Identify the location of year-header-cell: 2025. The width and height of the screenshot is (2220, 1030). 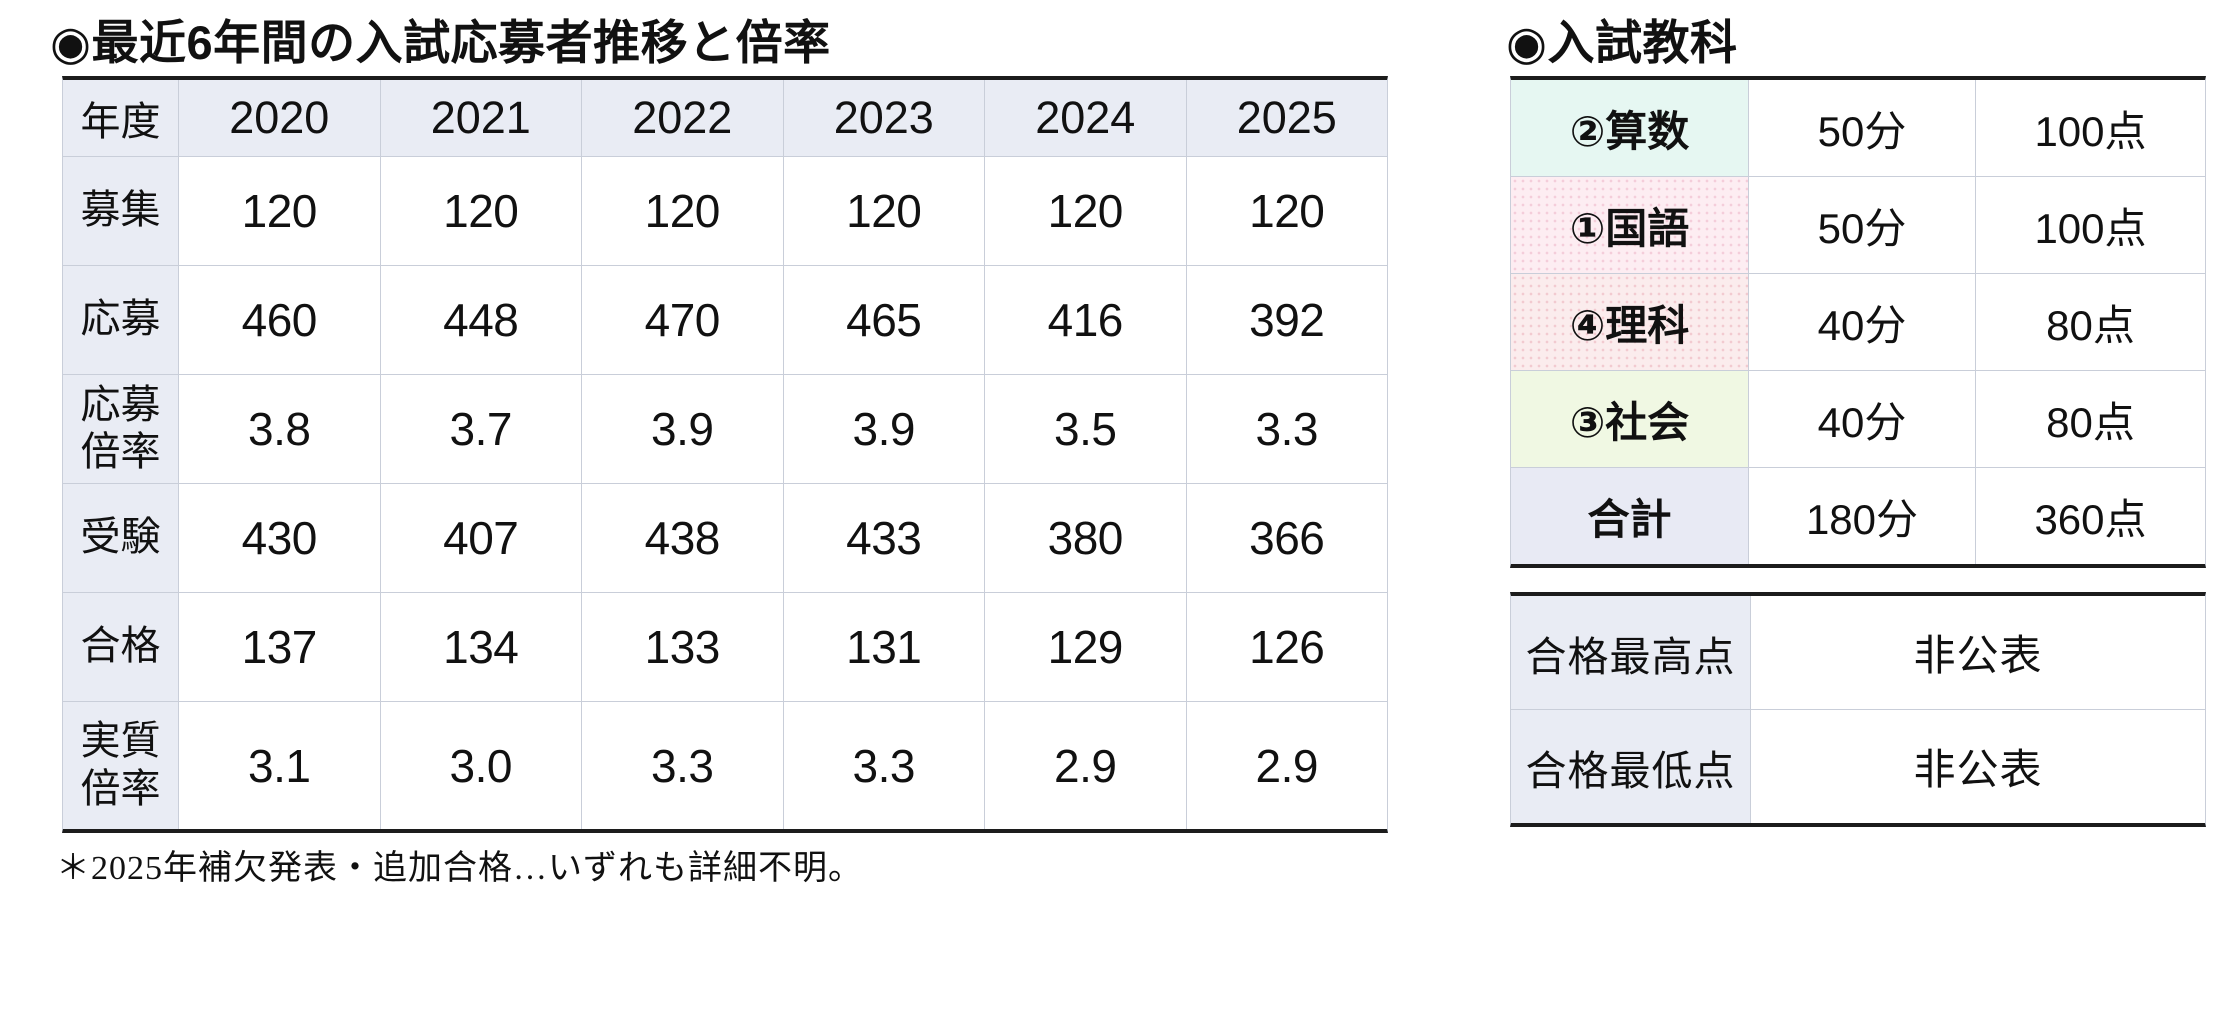
(1286, 118).